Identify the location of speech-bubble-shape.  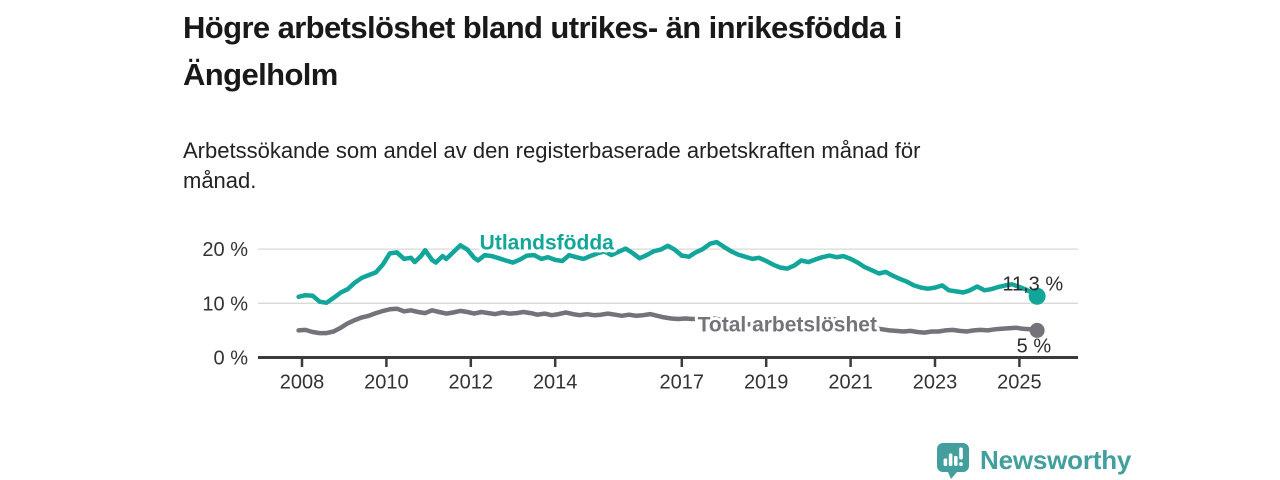
(953, 461).